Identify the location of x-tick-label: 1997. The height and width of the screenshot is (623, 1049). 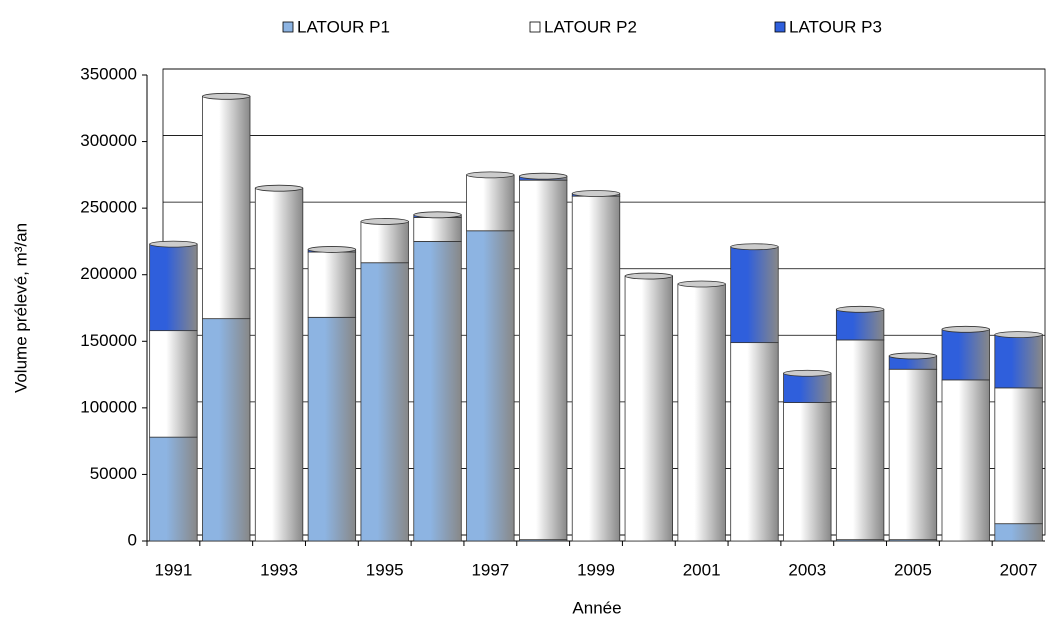
(490, 569).